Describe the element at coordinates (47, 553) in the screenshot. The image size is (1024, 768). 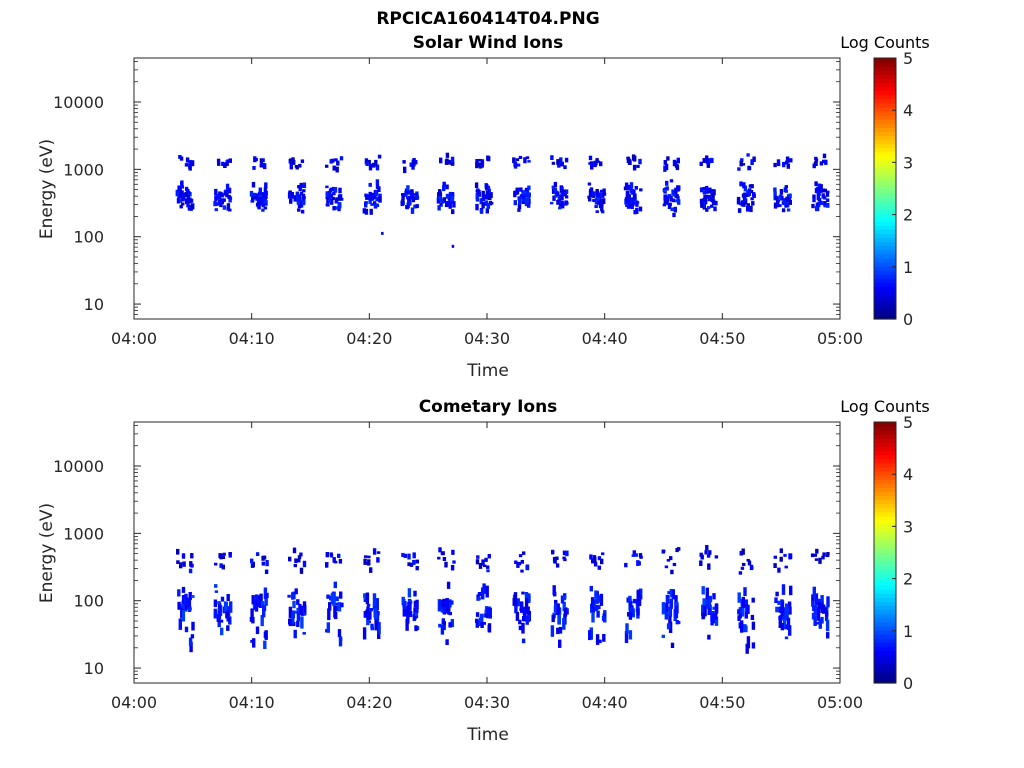
I see `cometary-ylabel: Energy (eV)` at that location.